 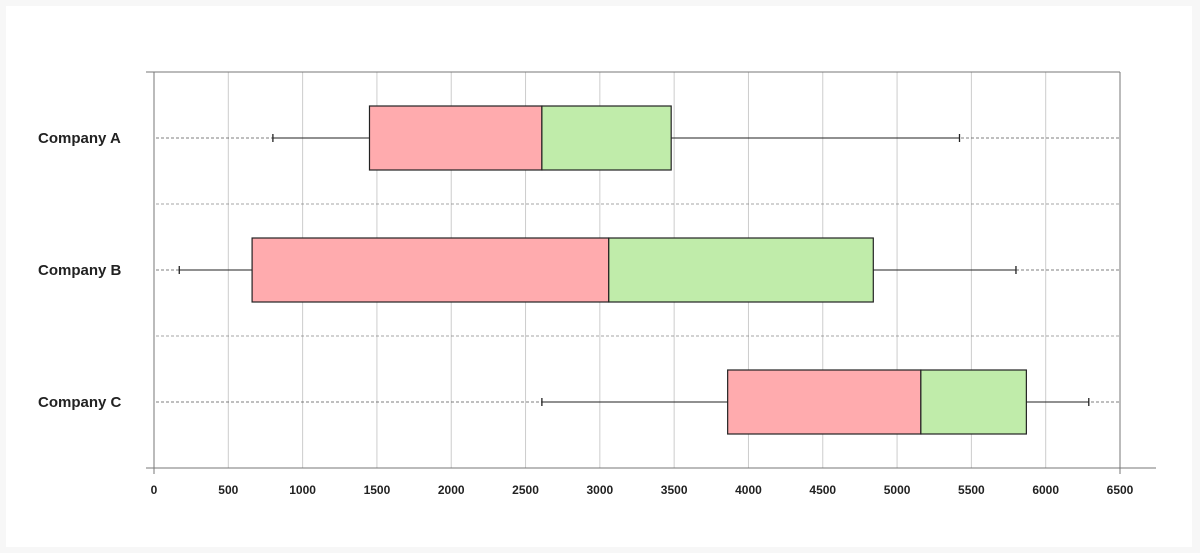 I want to click on x-tick-label: 1500, so click(x=377, y=490).